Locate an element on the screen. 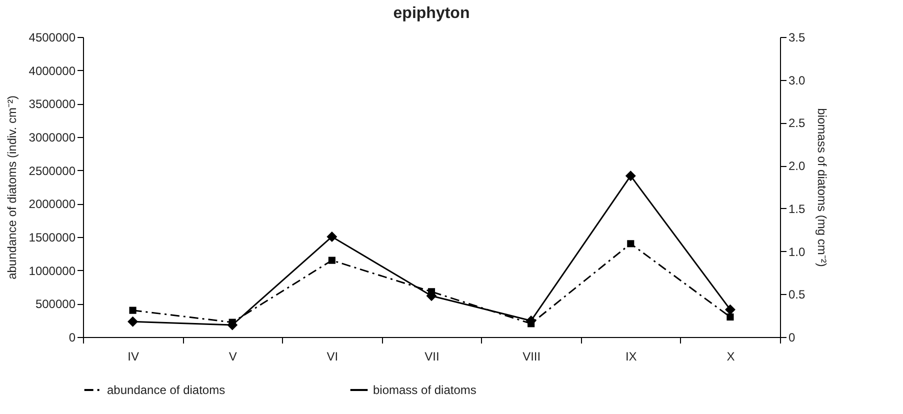 This screenshot has width=903, height=414. x-tick-label: VI is located at coordinates (332, 357).